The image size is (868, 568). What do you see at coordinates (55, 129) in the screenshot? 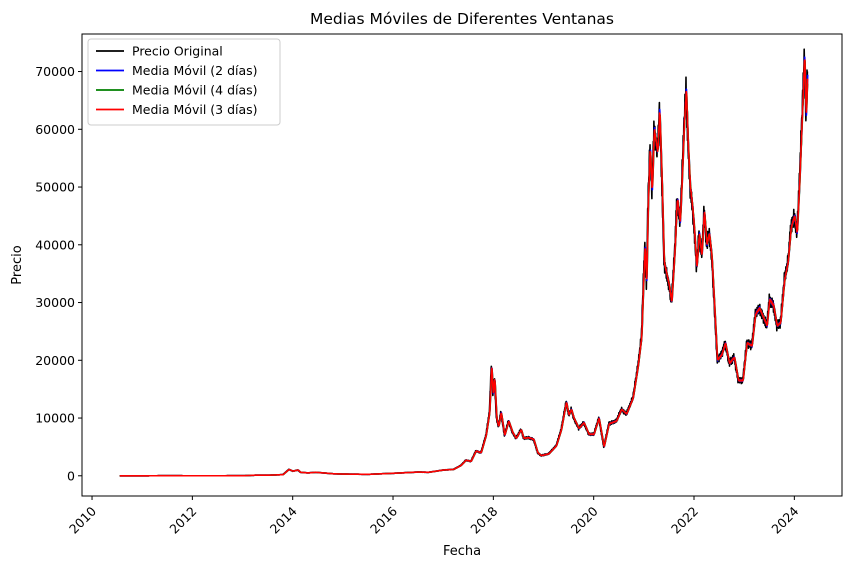
I see `y-tick-label: 60000` at bounding box center [55, 129].